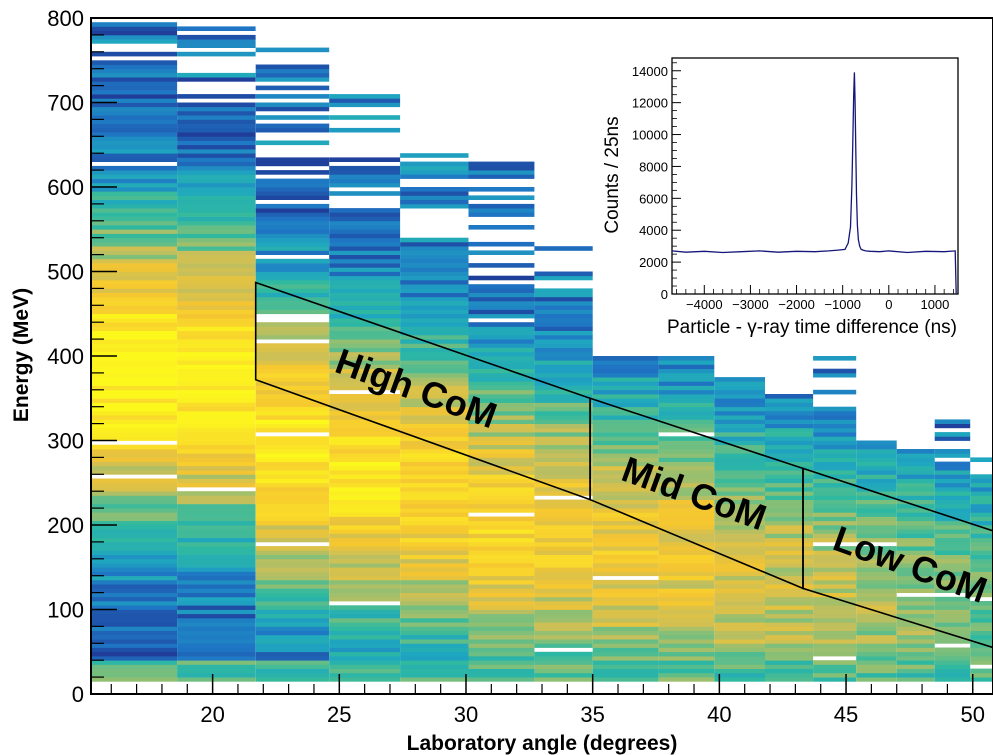 This screenshot has height=755, width=993. Describe the element at coordinates (846, 714) in the screenshot. I see `x-tick-label: 45` at that location.